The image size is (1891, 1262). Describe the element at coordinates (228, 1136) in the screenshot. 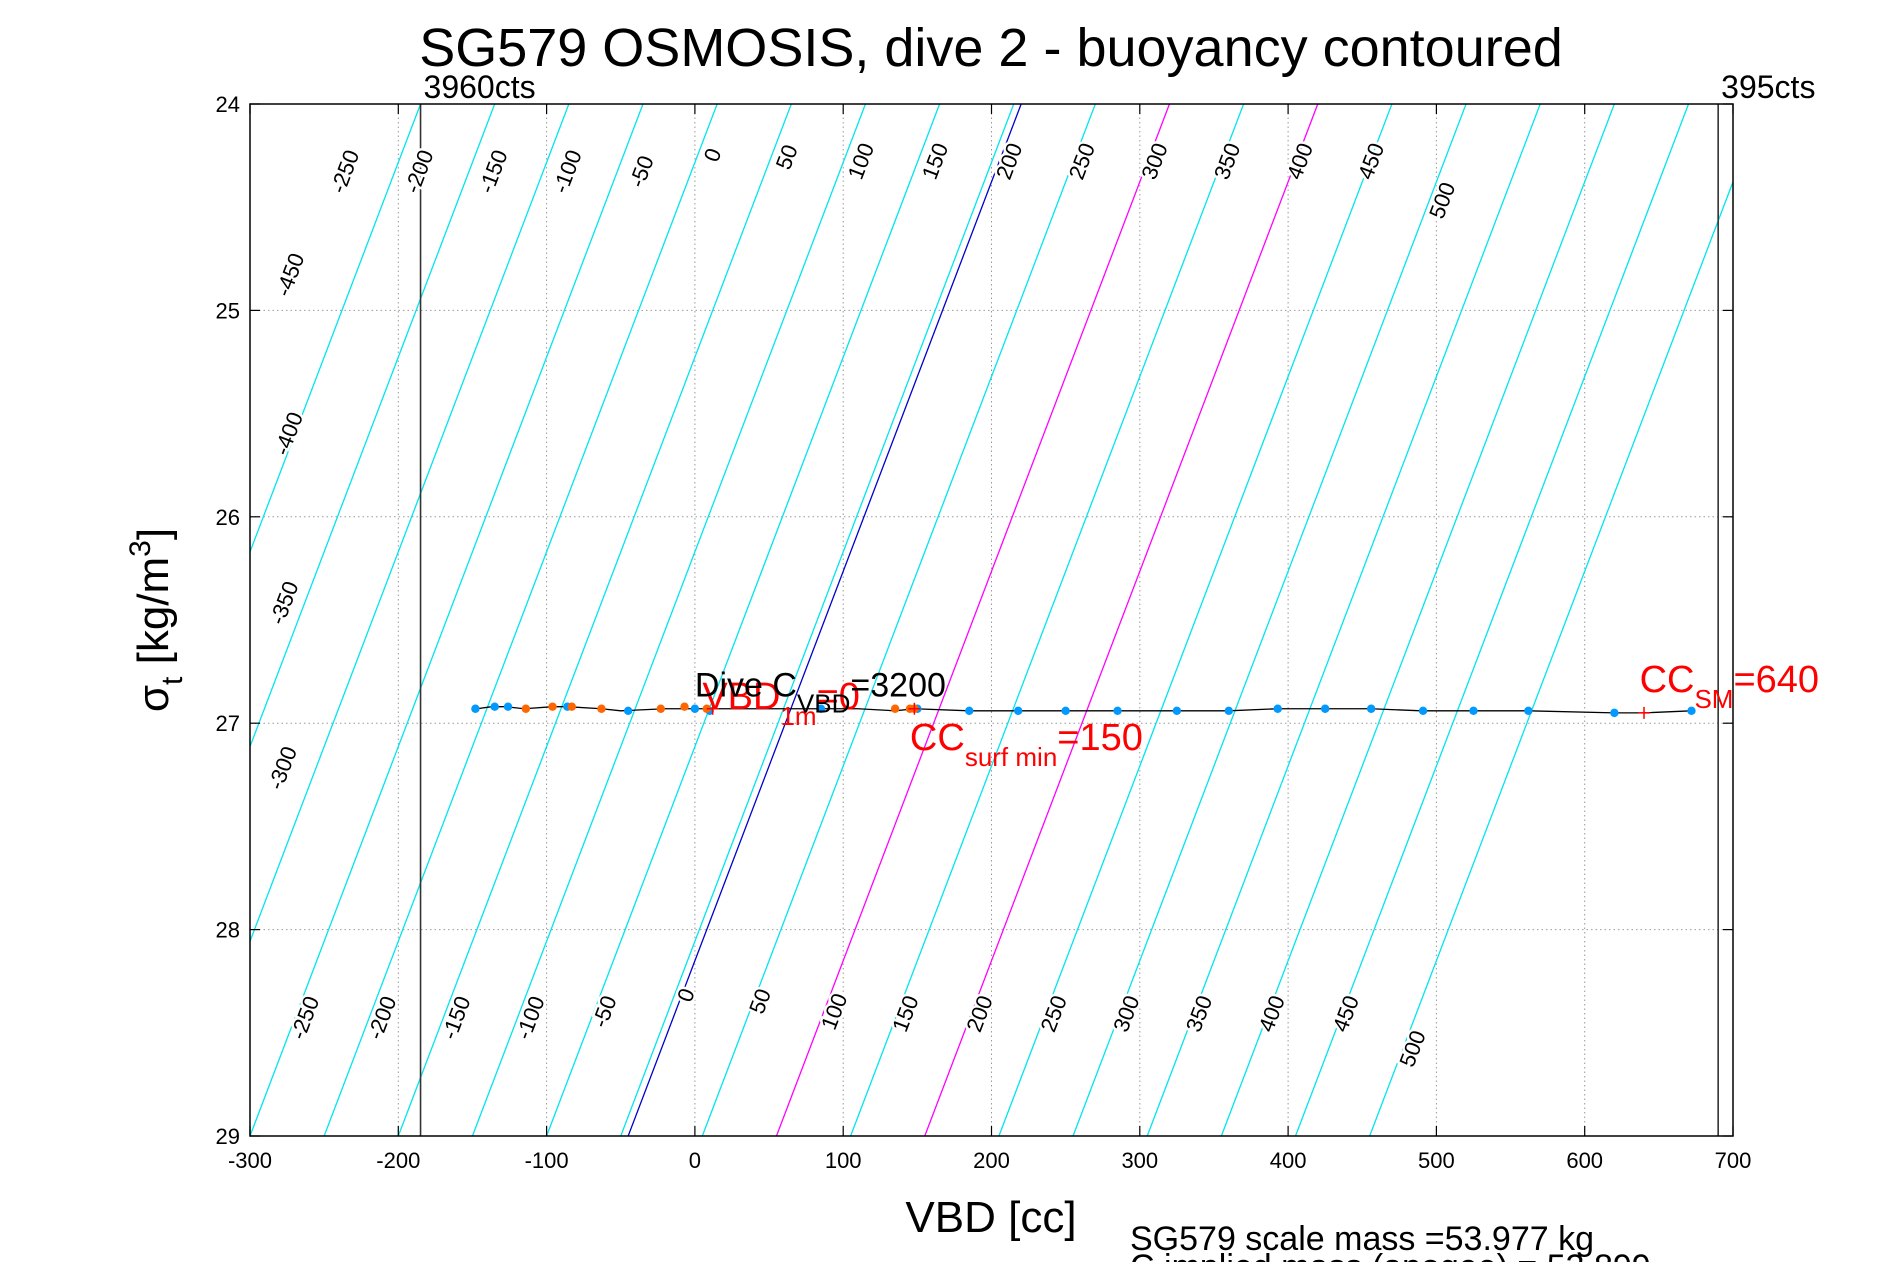

I see `y-tick-label: 29` at that location.